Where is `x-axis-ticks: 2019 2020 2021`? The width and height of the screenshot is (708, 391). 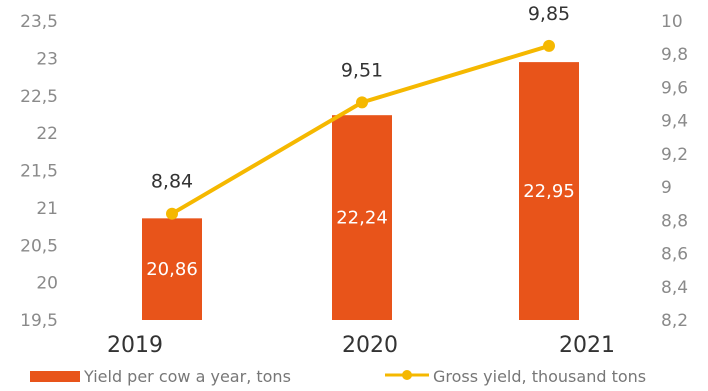
x-axis-ticks: 2019 2020 2021 is located at coordinates (361, 345).